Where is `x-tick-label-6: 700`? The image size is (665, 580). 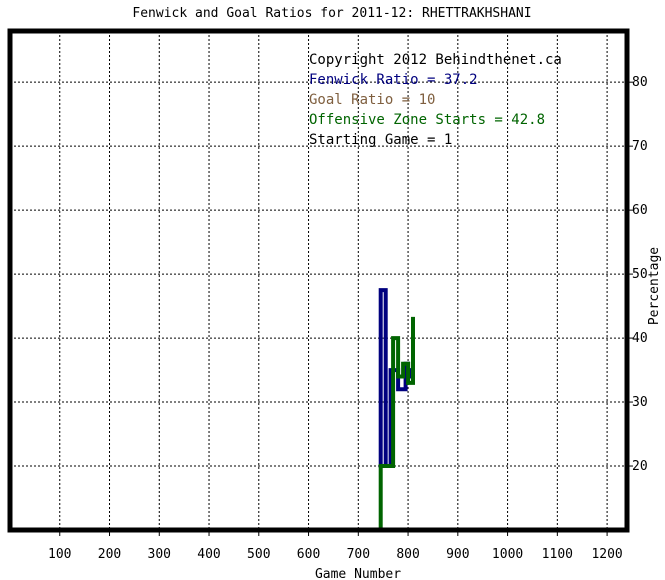
x-tick-label-6: 700 is located at coordinates (358, 554).